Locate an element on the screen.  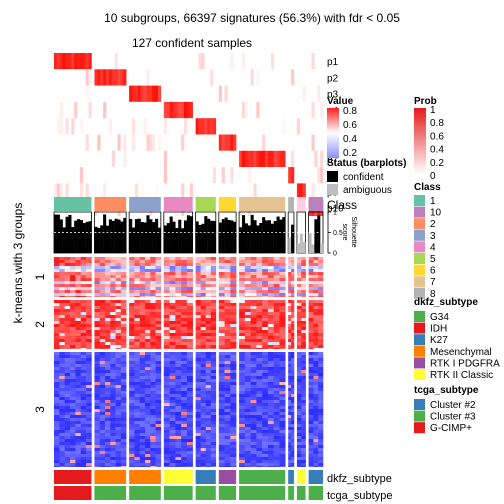
prob-row-bg is located at coordinates (188, 93).